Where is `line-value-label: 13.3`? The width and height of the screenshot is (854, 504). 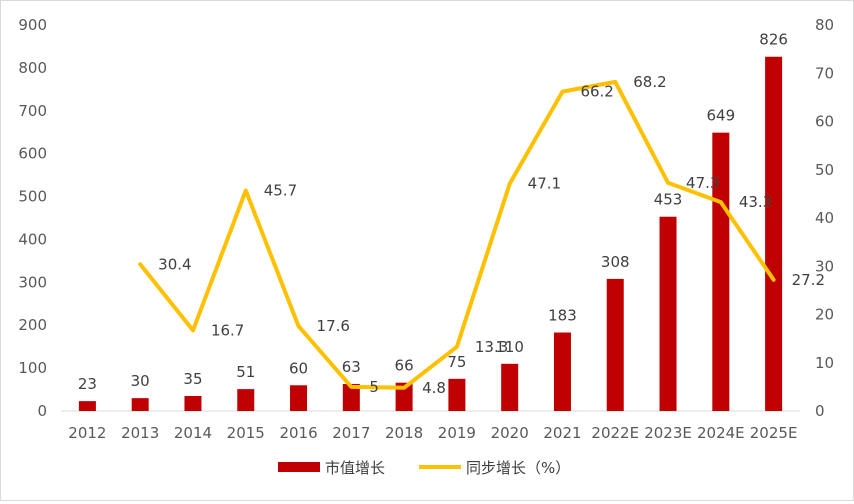
line-value-label: 13.3 is located at coordinates (491, 347).